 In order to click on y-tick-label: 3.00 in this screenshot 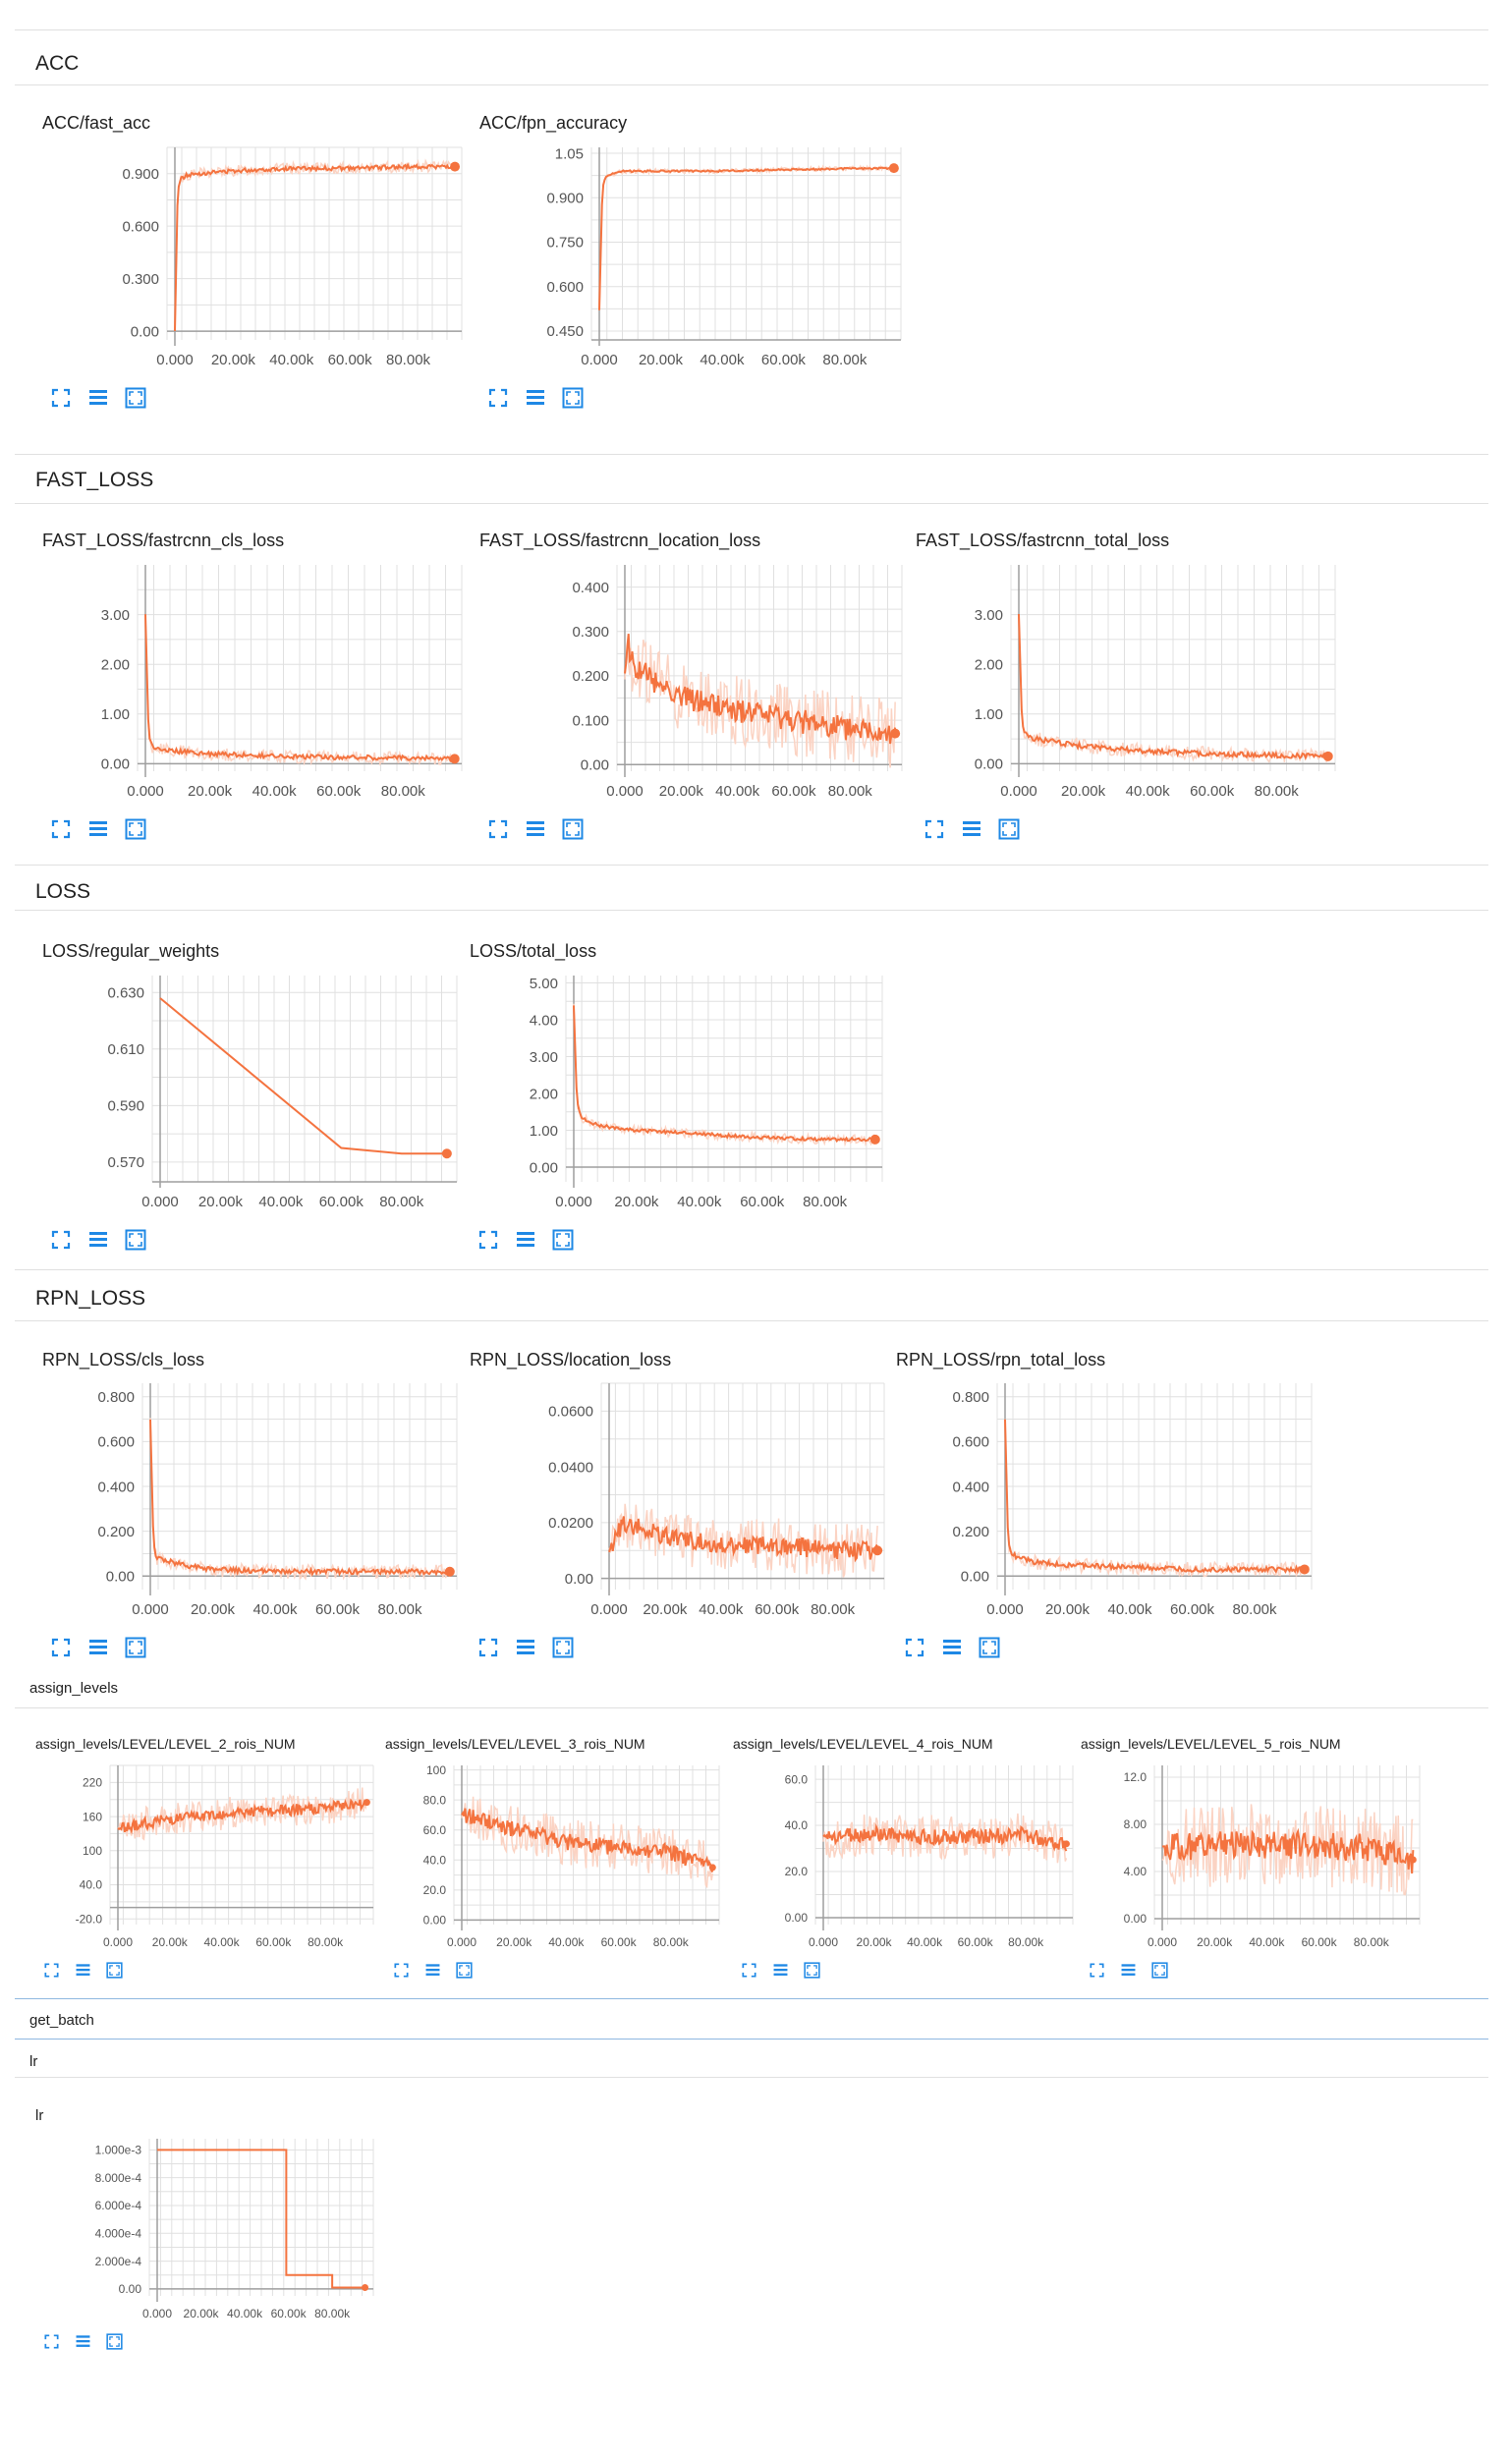, I will do `click(989, 615)`.